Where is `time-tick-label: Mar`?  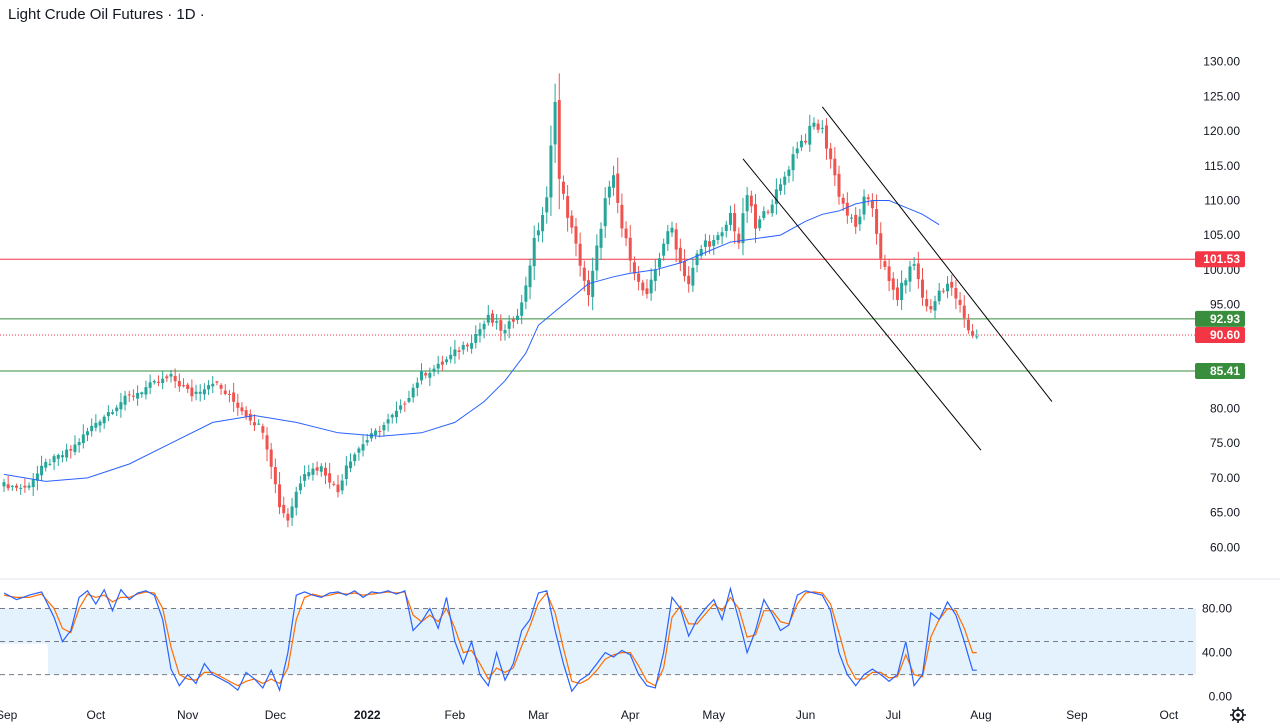
time-tick-label: Mar is located at coordinates (538, 715).